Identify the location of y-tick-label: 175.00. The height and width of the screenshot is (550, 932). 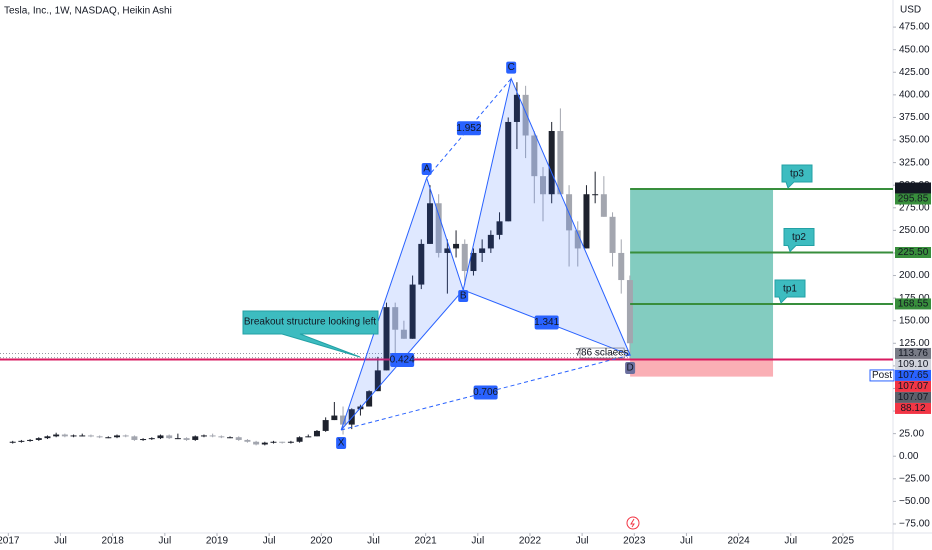
(914, 298).